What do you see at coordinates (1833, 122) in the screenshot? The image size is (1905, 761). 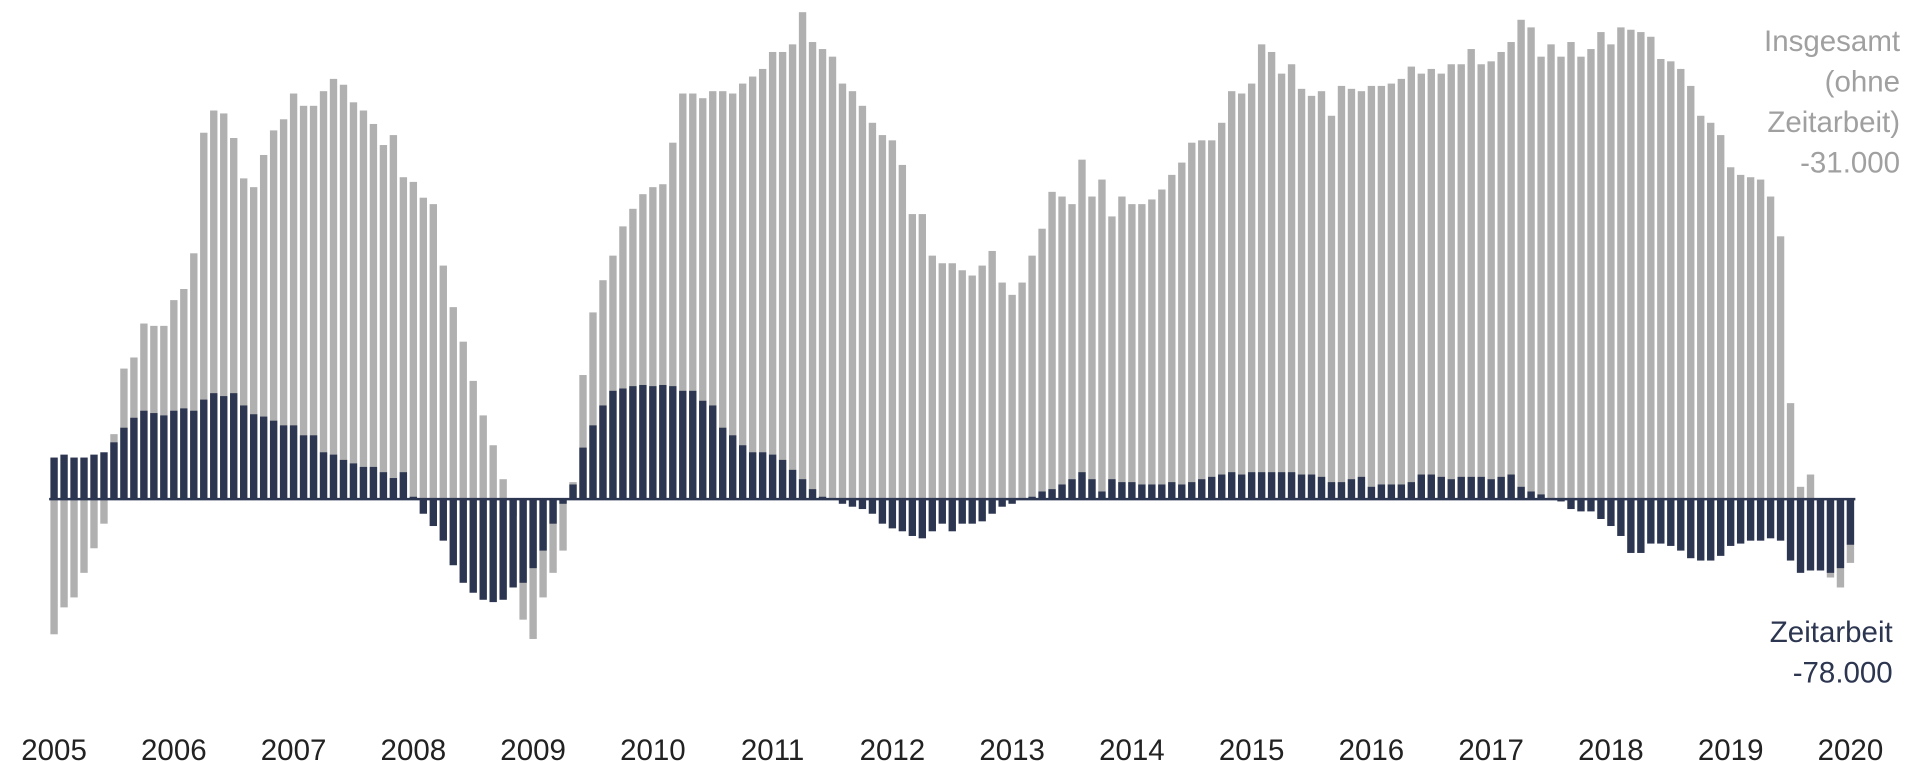 I see `annotation: Zeitarbeit)` at bounding box center [1833, 122].